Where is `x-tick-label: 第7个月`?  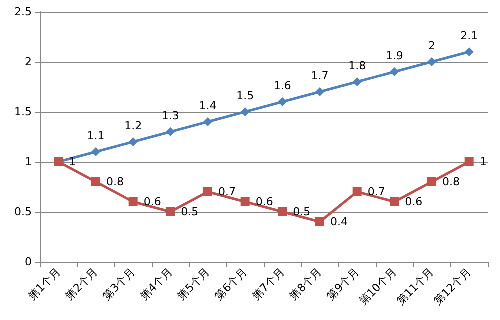 x-tick-label: 第7个月 is located at coordinates (269, 284).